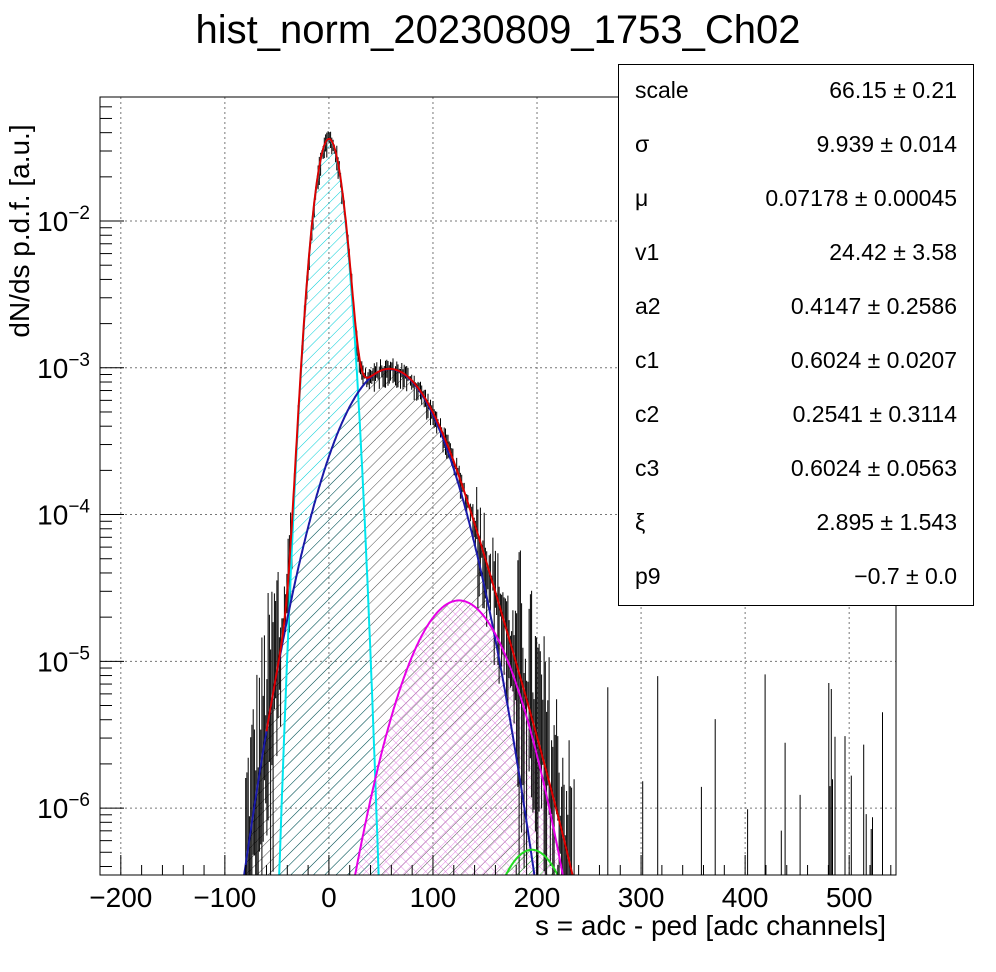 This screenshot has height=972, width=996. Describe the element at coordinates (642, 198) in the screenshot. I see `stat-name: μ` at that location.